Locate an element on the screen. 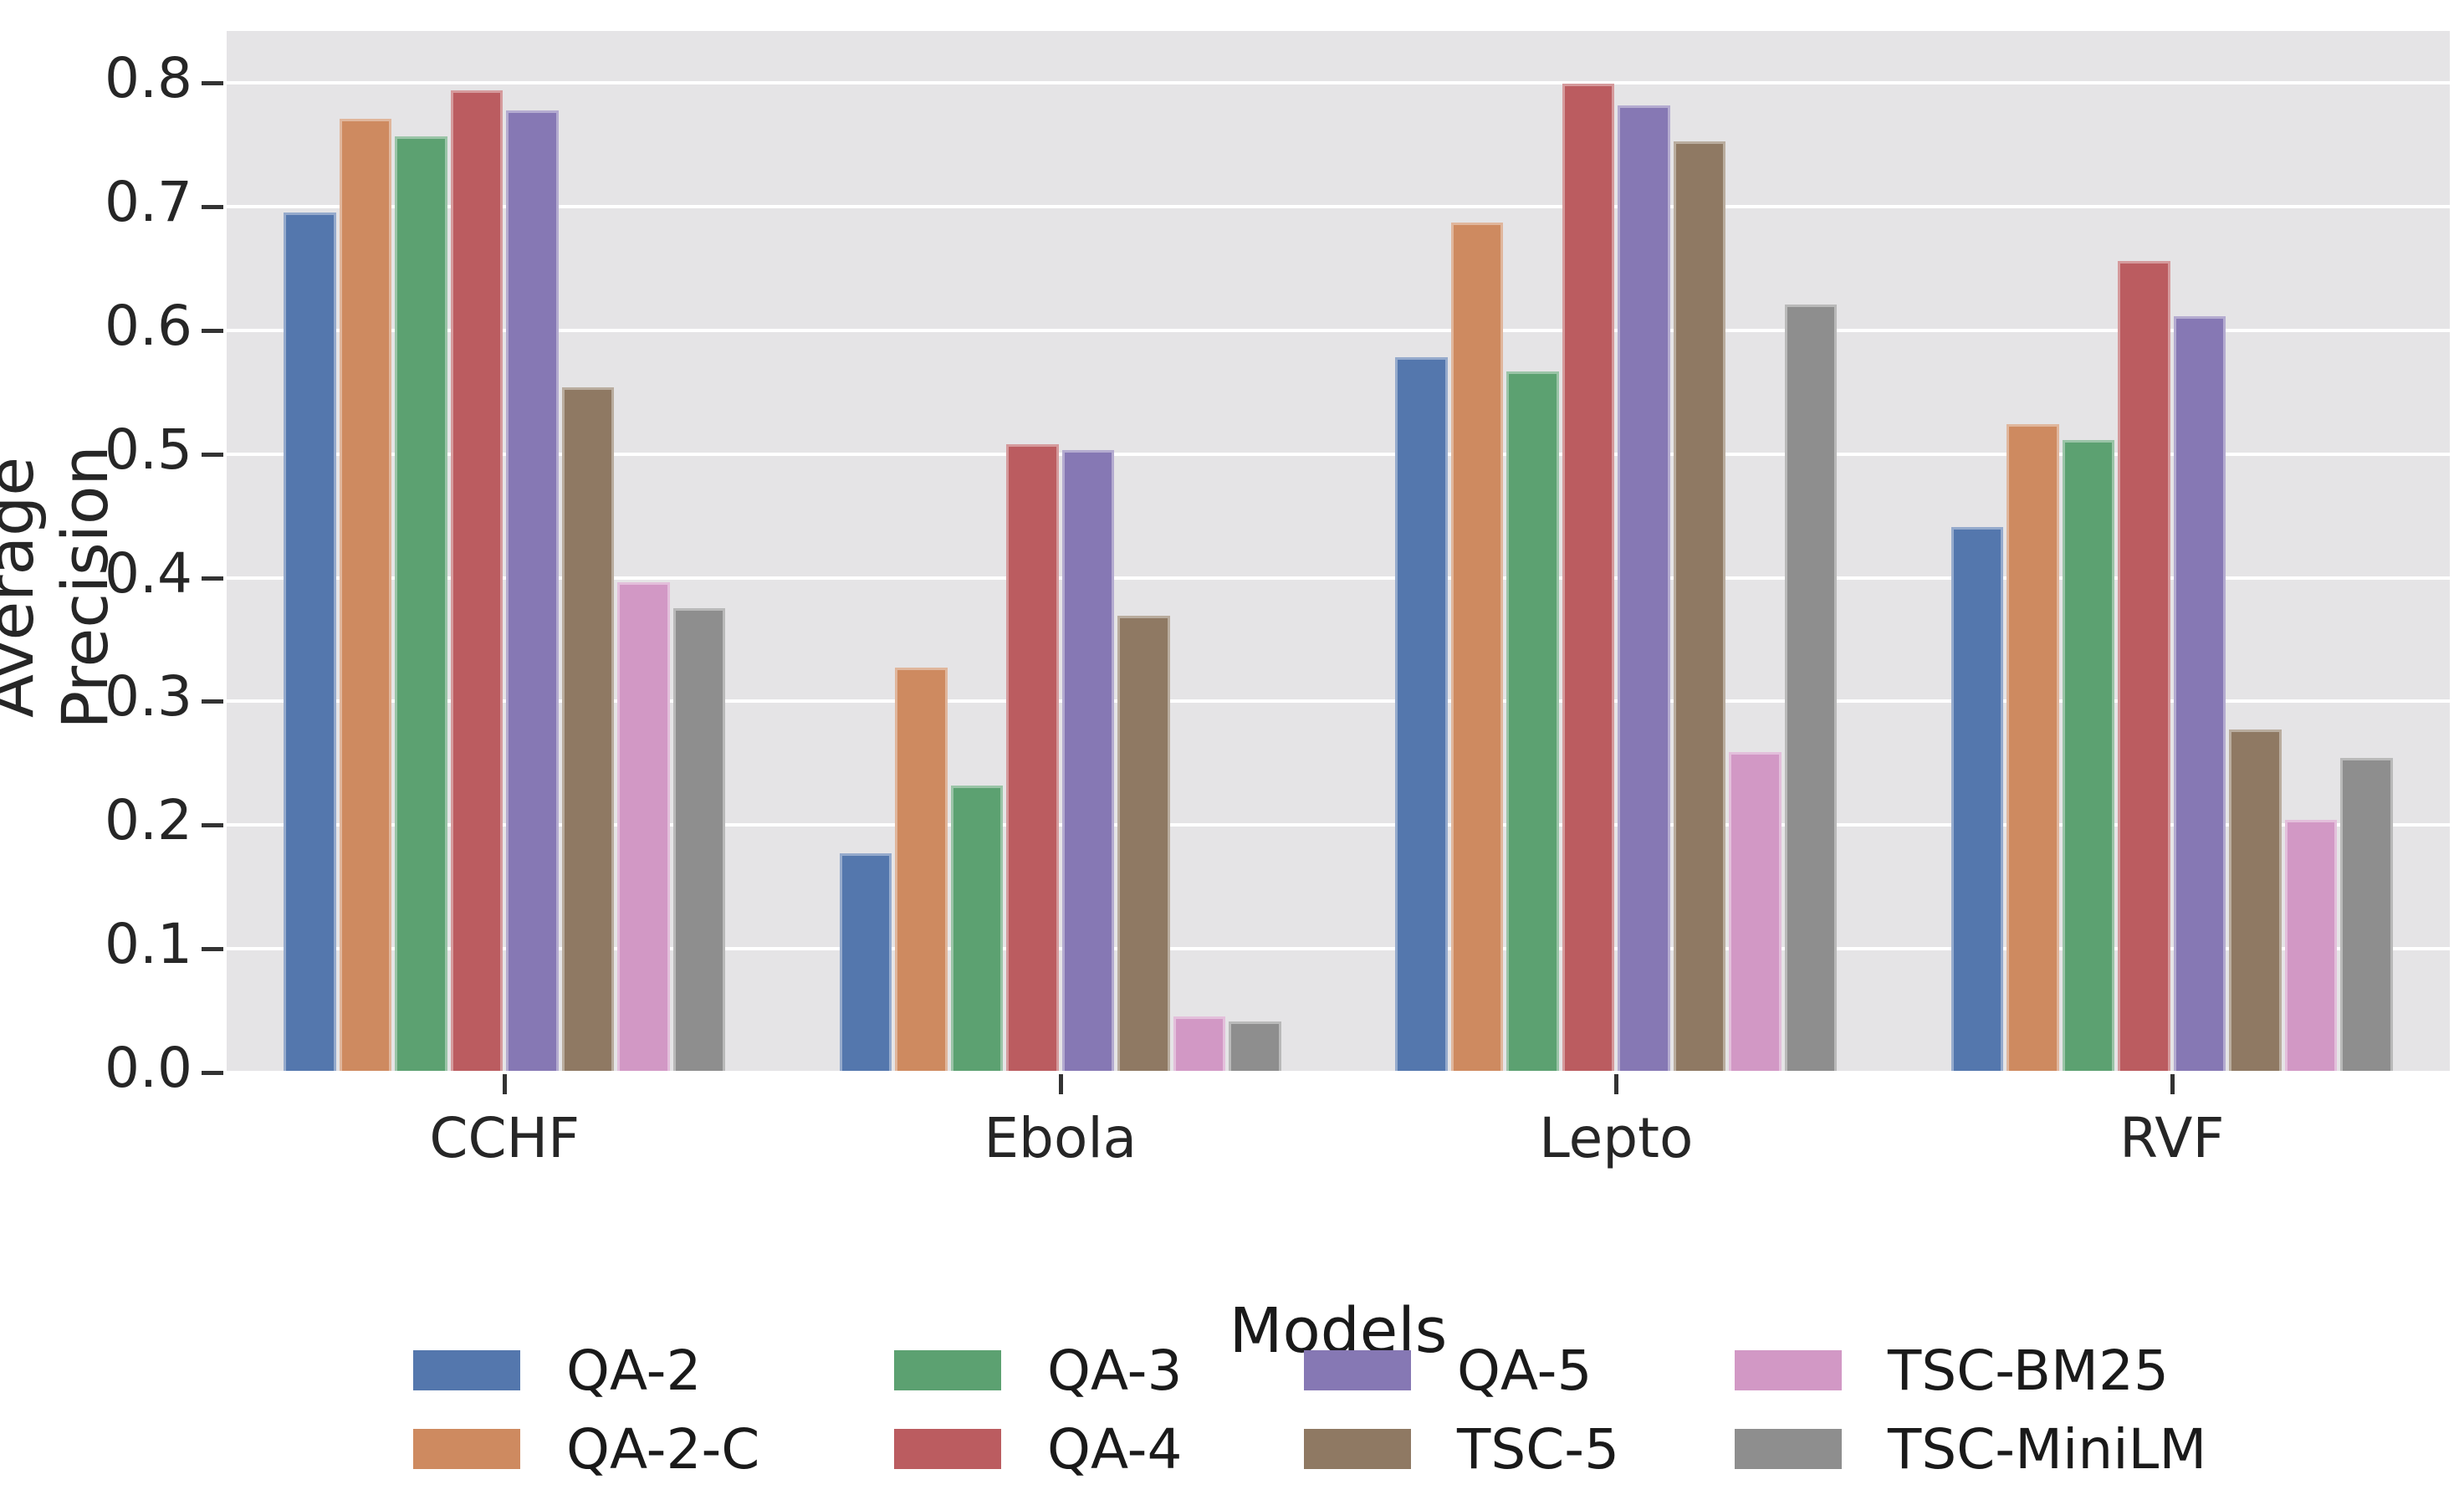  y-tick-label: 0.7 is located at coordinates (149, 202).